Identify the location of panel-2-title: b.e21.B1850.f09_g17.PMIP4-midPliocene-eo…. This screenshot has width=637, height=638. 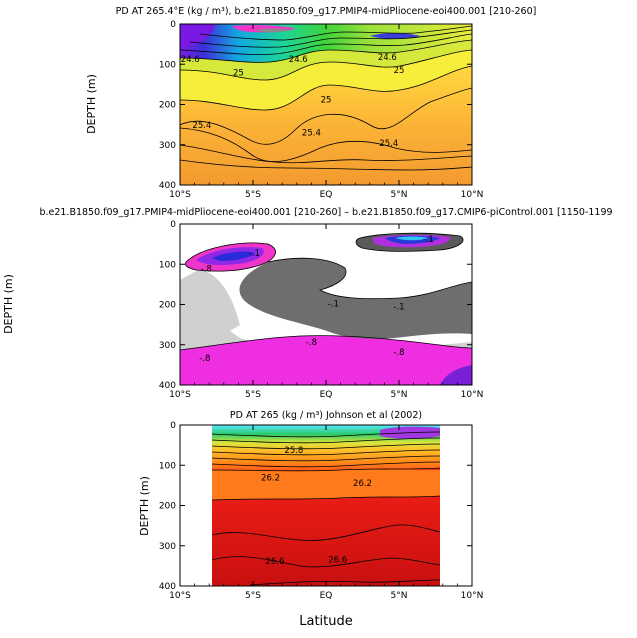
(325, 212).